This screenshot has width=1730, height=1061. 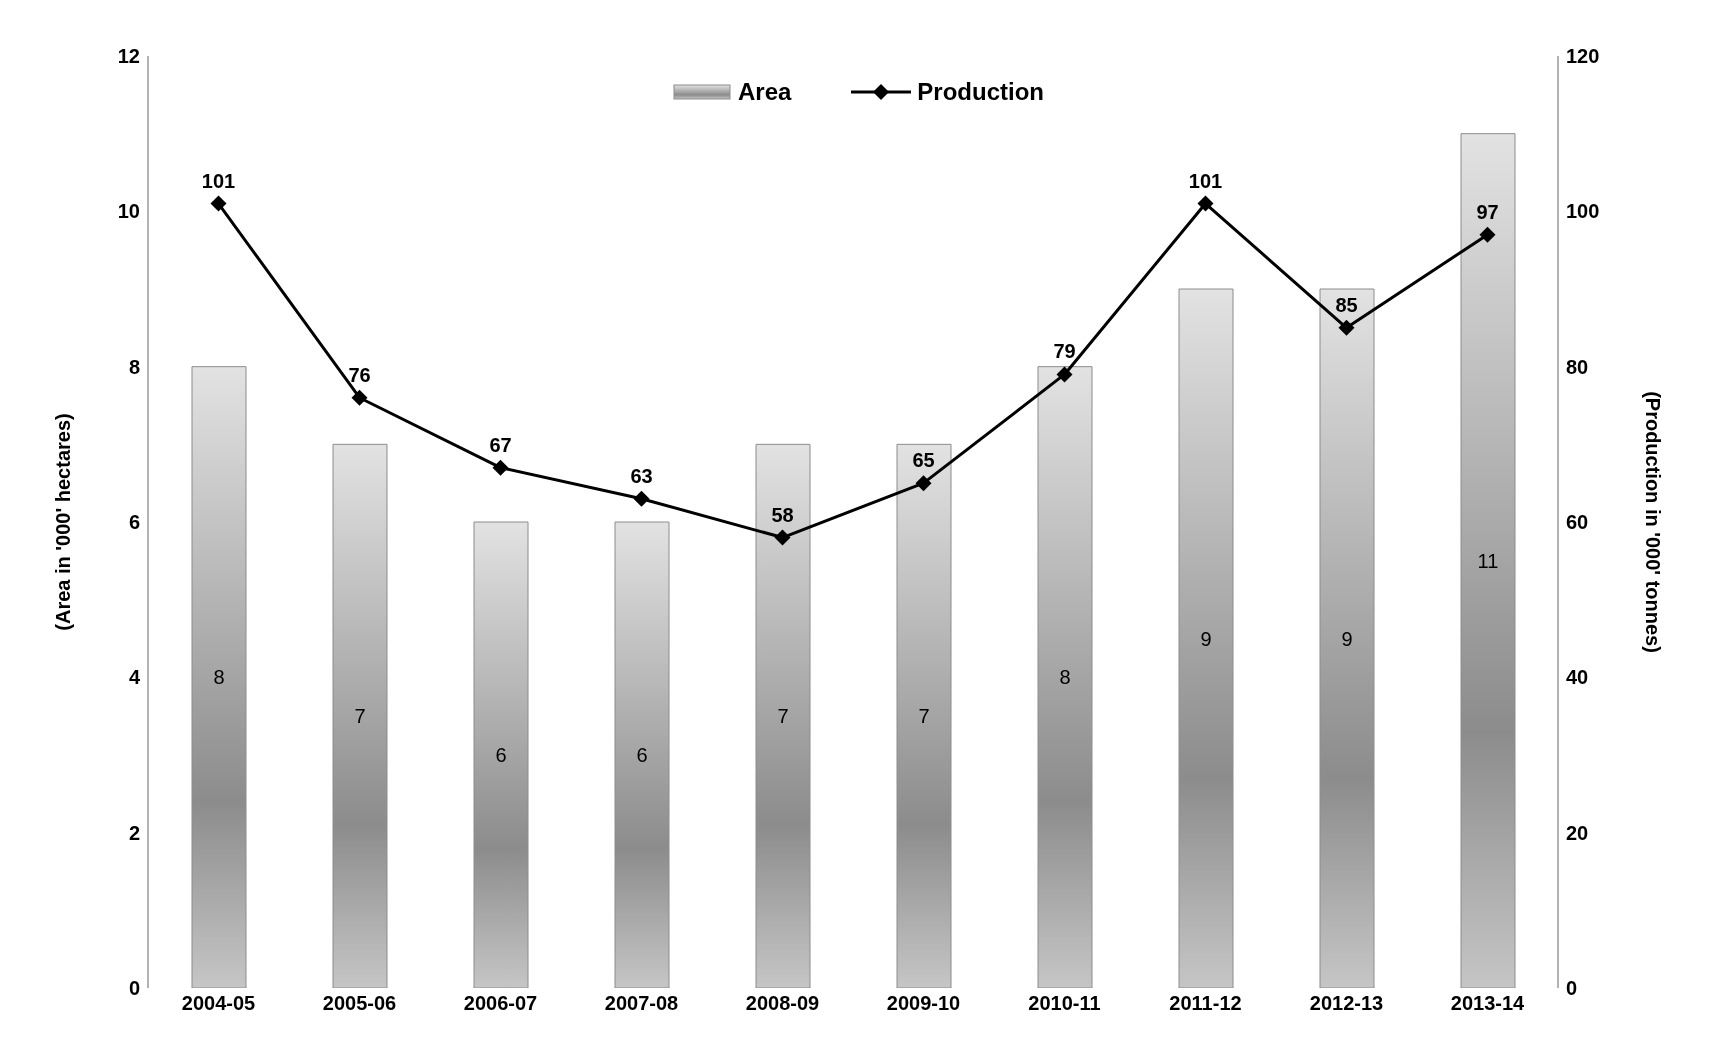 I want to click on data-label: 67, so click(x=500, y=444).